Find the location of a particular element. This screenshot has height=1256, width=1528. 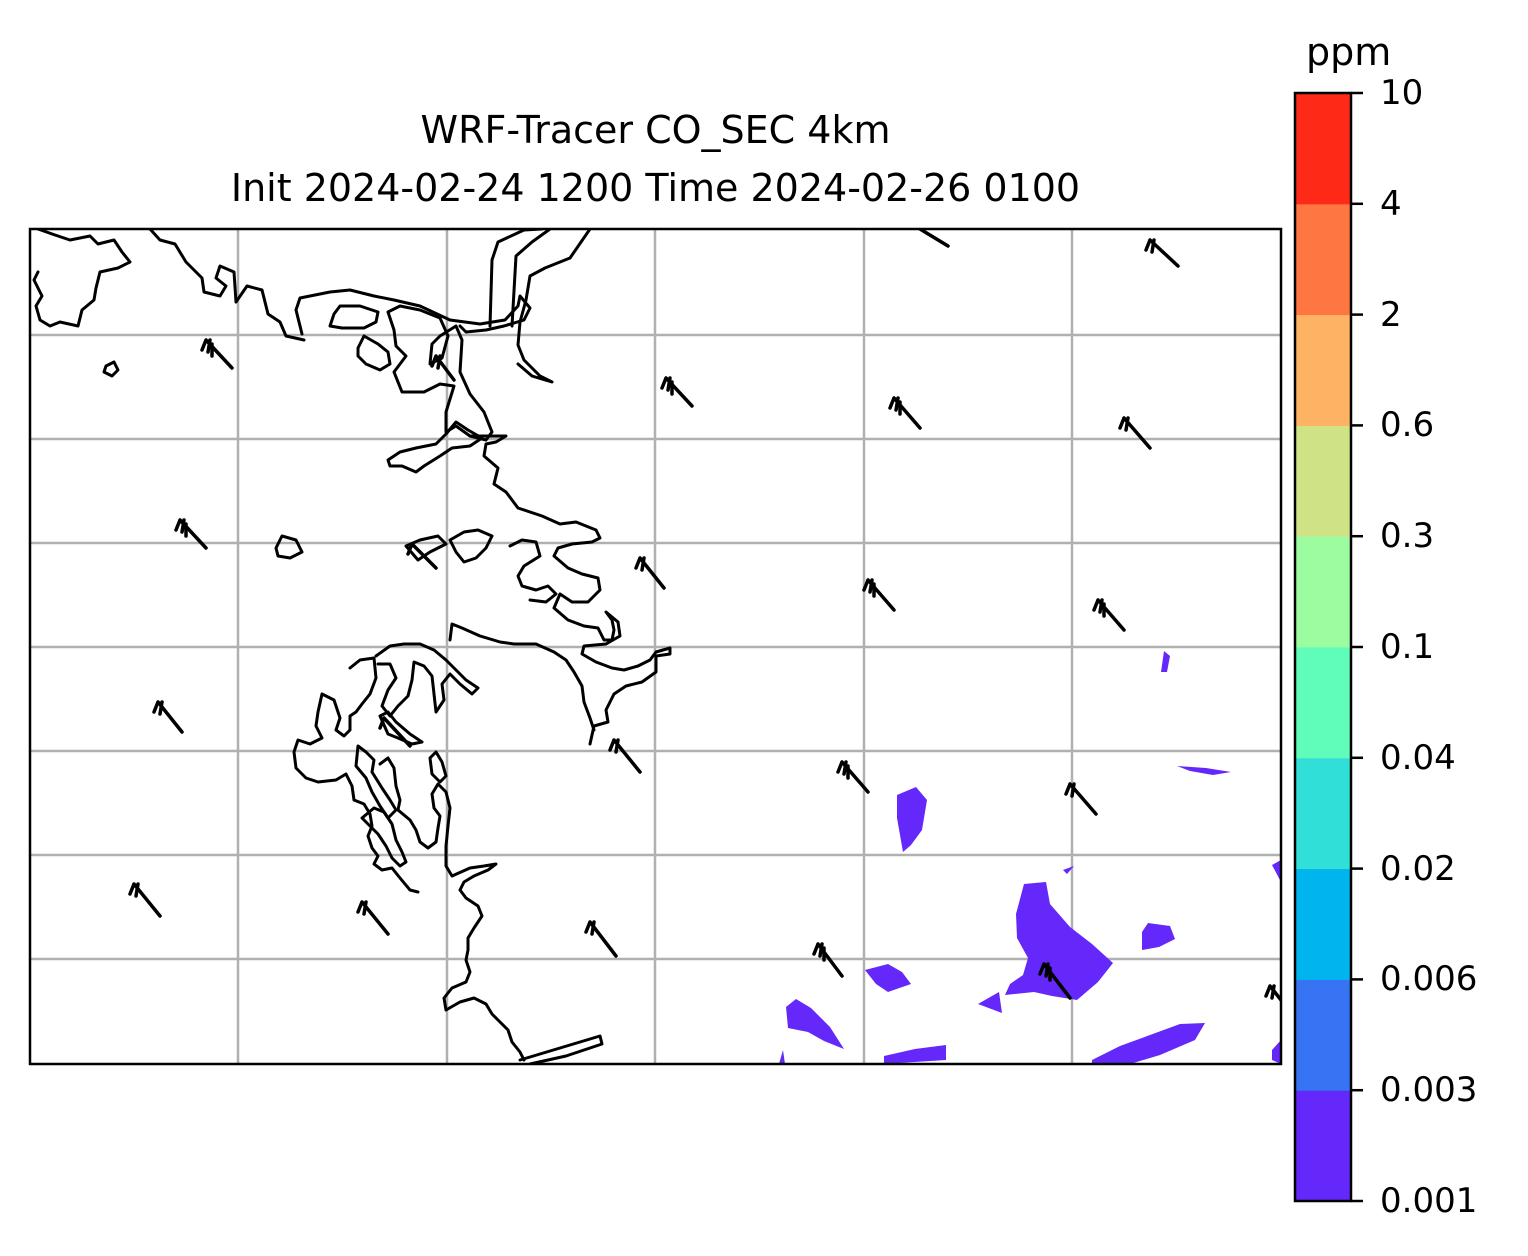

colorbar-frame is located at coordinates (1323, 647).